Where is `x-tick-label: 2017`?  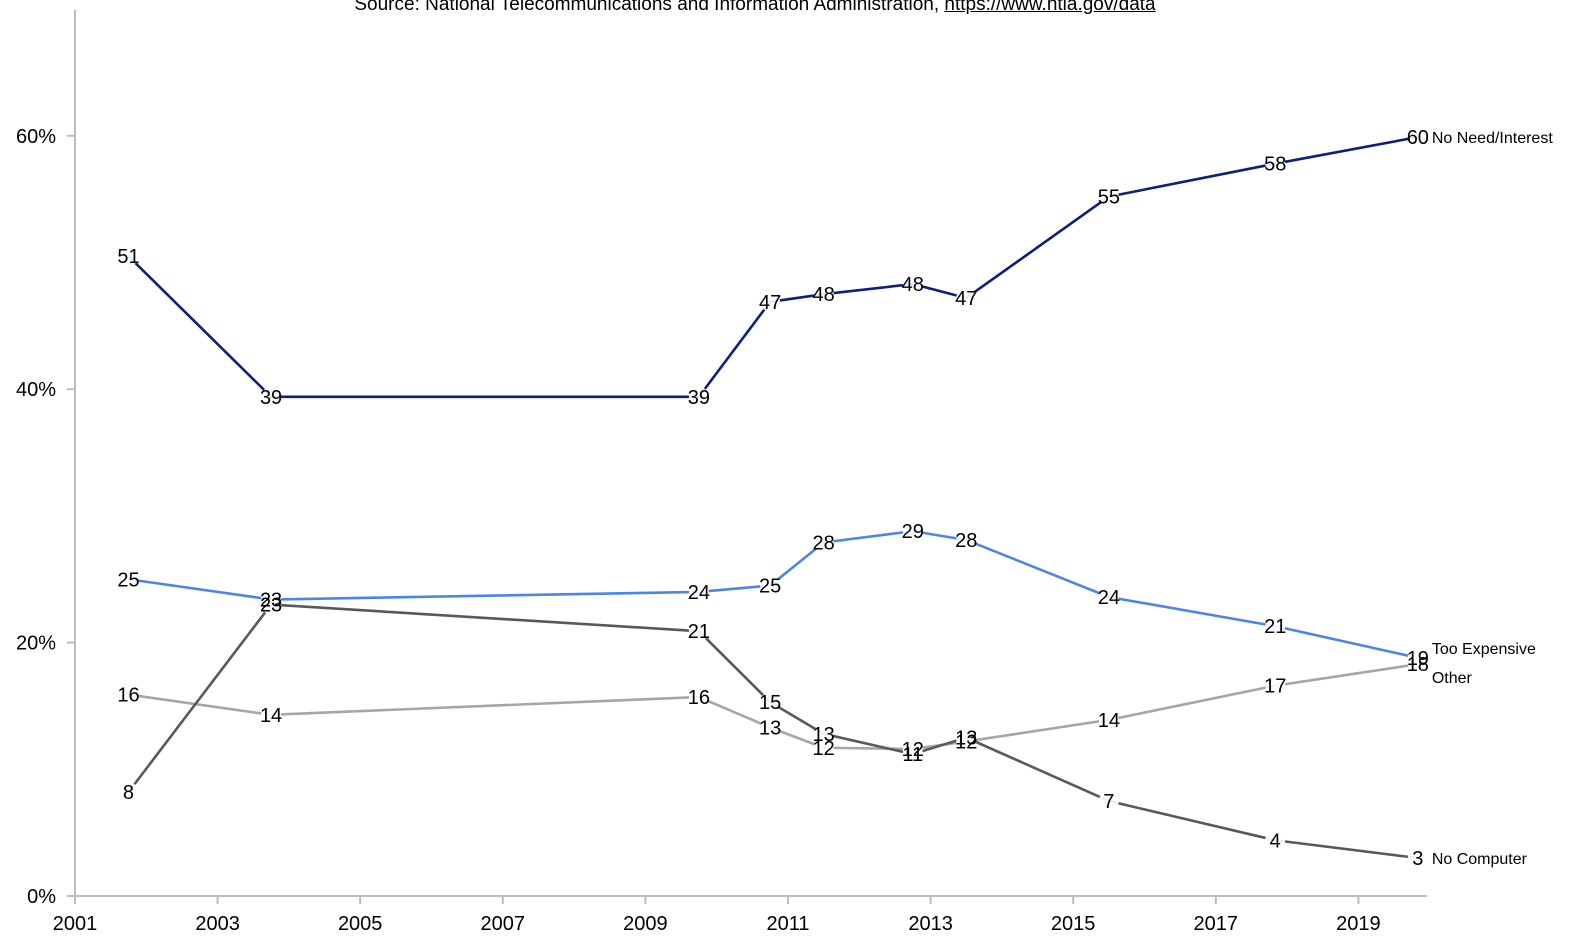 x-tick-label: 2017 is located at coordinates (1216, 924).